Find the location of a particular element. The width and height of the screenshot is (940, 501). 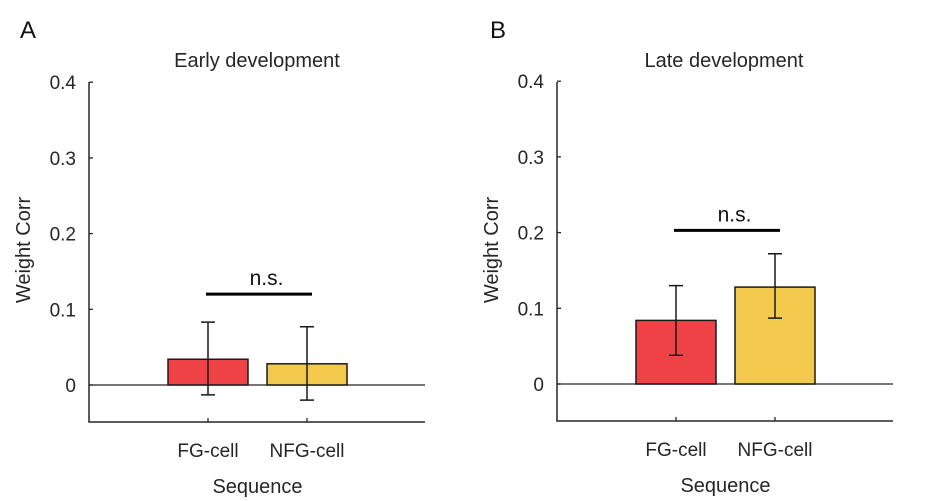

panel-letter: A is located at coordinates (28, 30).